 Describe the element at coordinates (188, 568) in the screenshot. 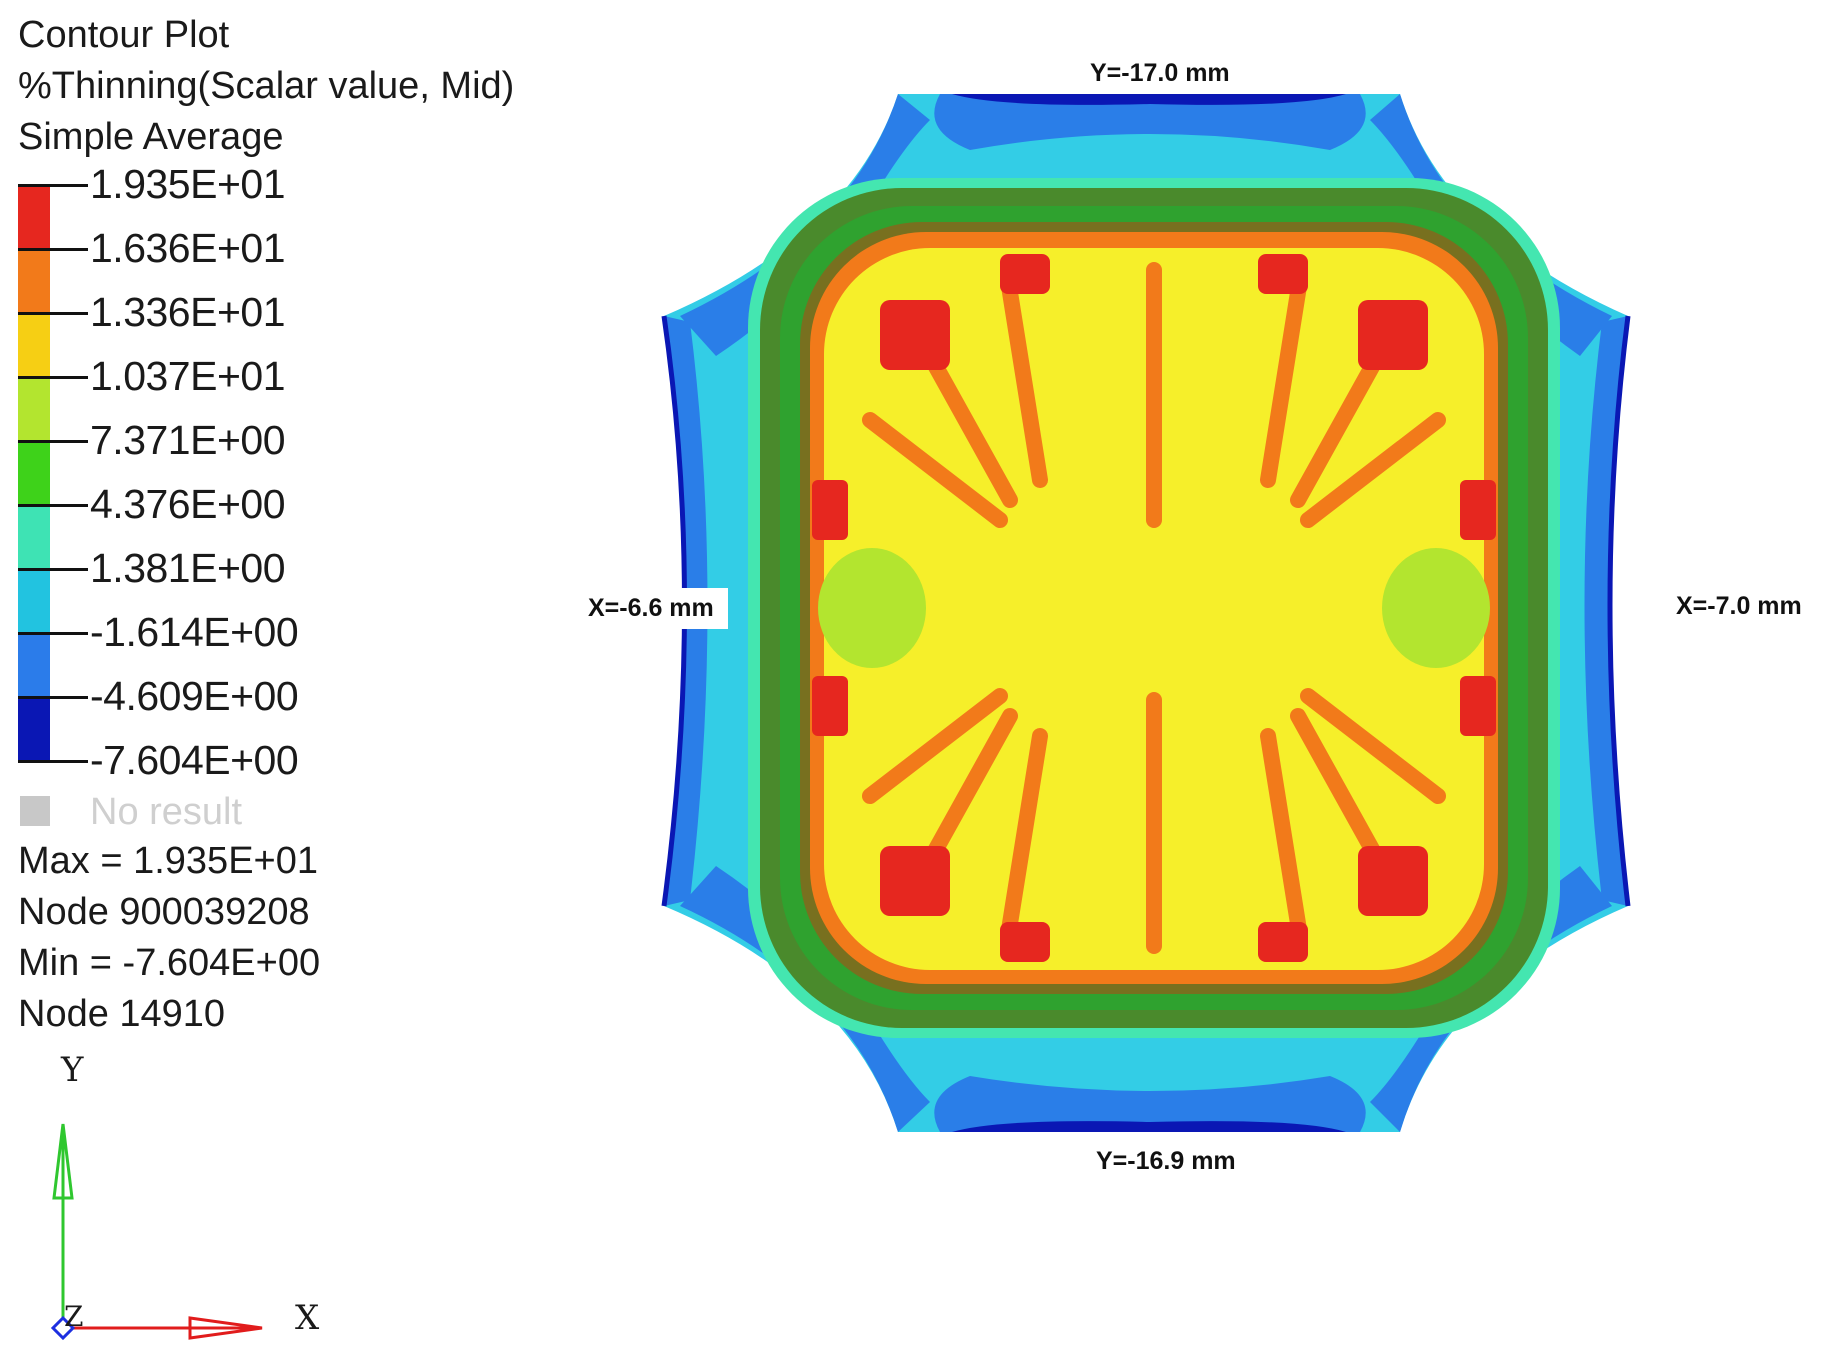

I see `scale-tick-label: 1.381E+00` at that location.